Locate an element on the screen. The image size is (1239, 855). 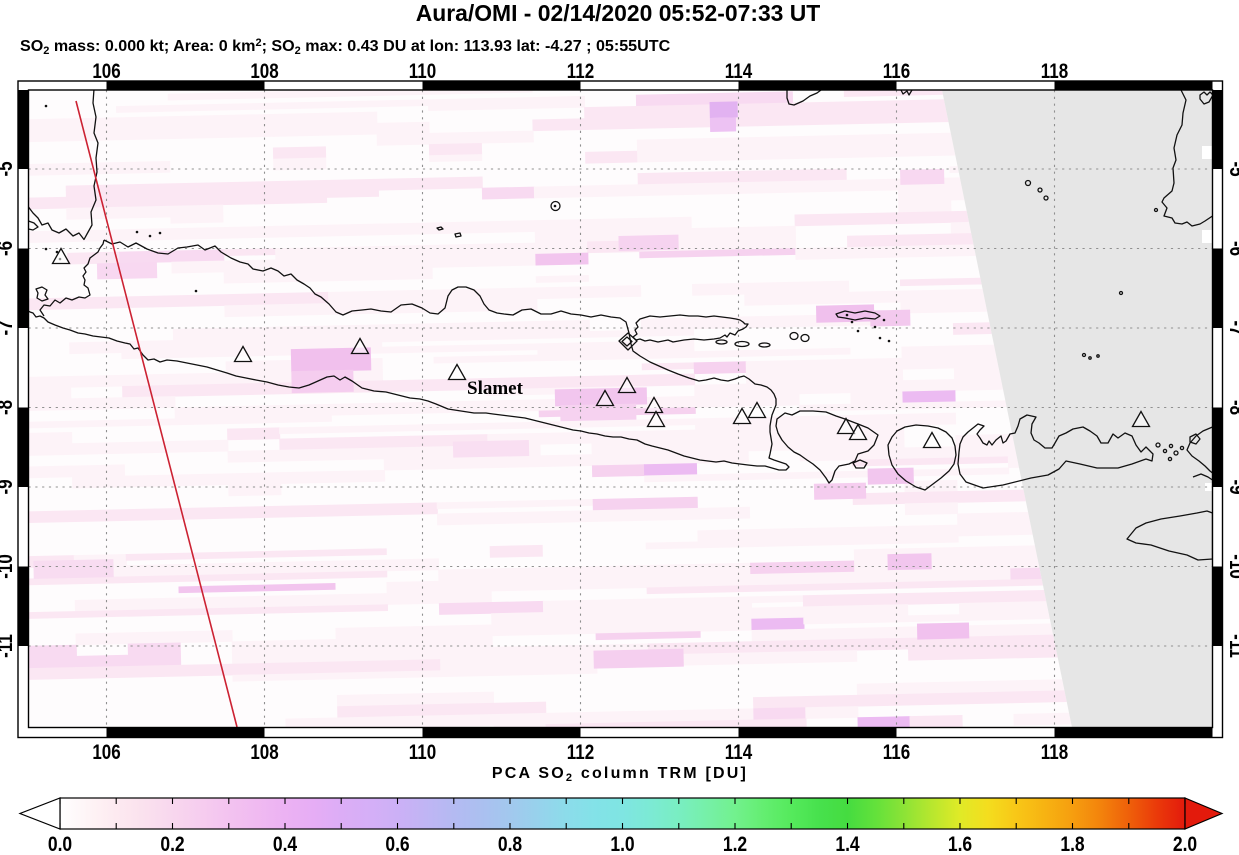
svg-text: PCA SO2 column TRM [DU] is located at coordinates (620, 774).